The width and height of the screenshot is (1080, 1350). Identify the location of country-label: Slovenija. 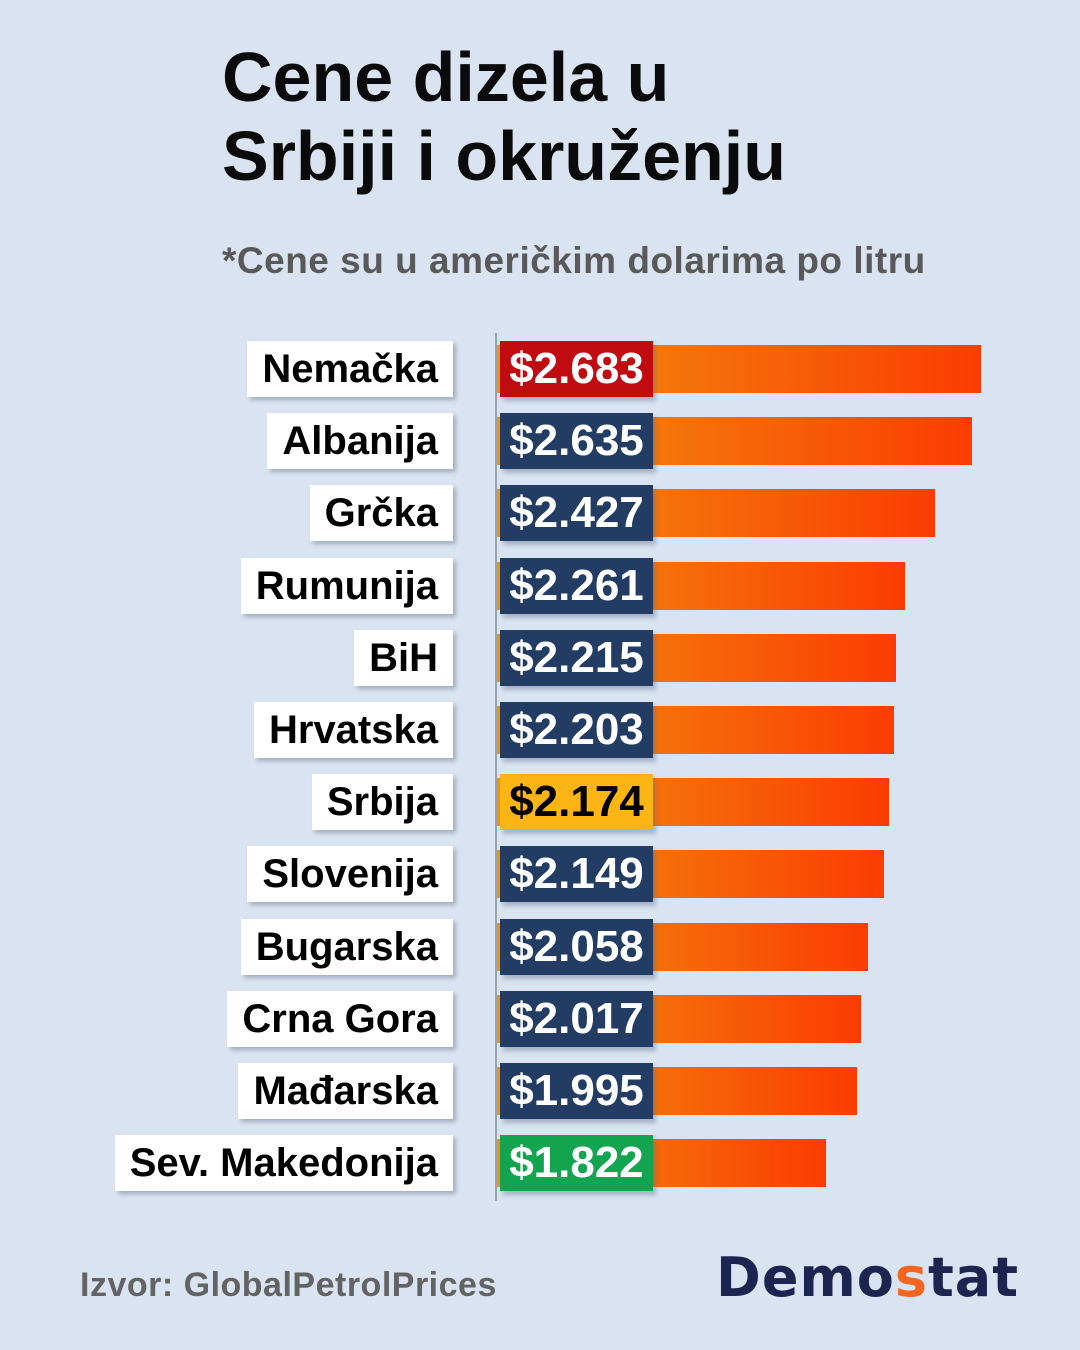
(350, 874).